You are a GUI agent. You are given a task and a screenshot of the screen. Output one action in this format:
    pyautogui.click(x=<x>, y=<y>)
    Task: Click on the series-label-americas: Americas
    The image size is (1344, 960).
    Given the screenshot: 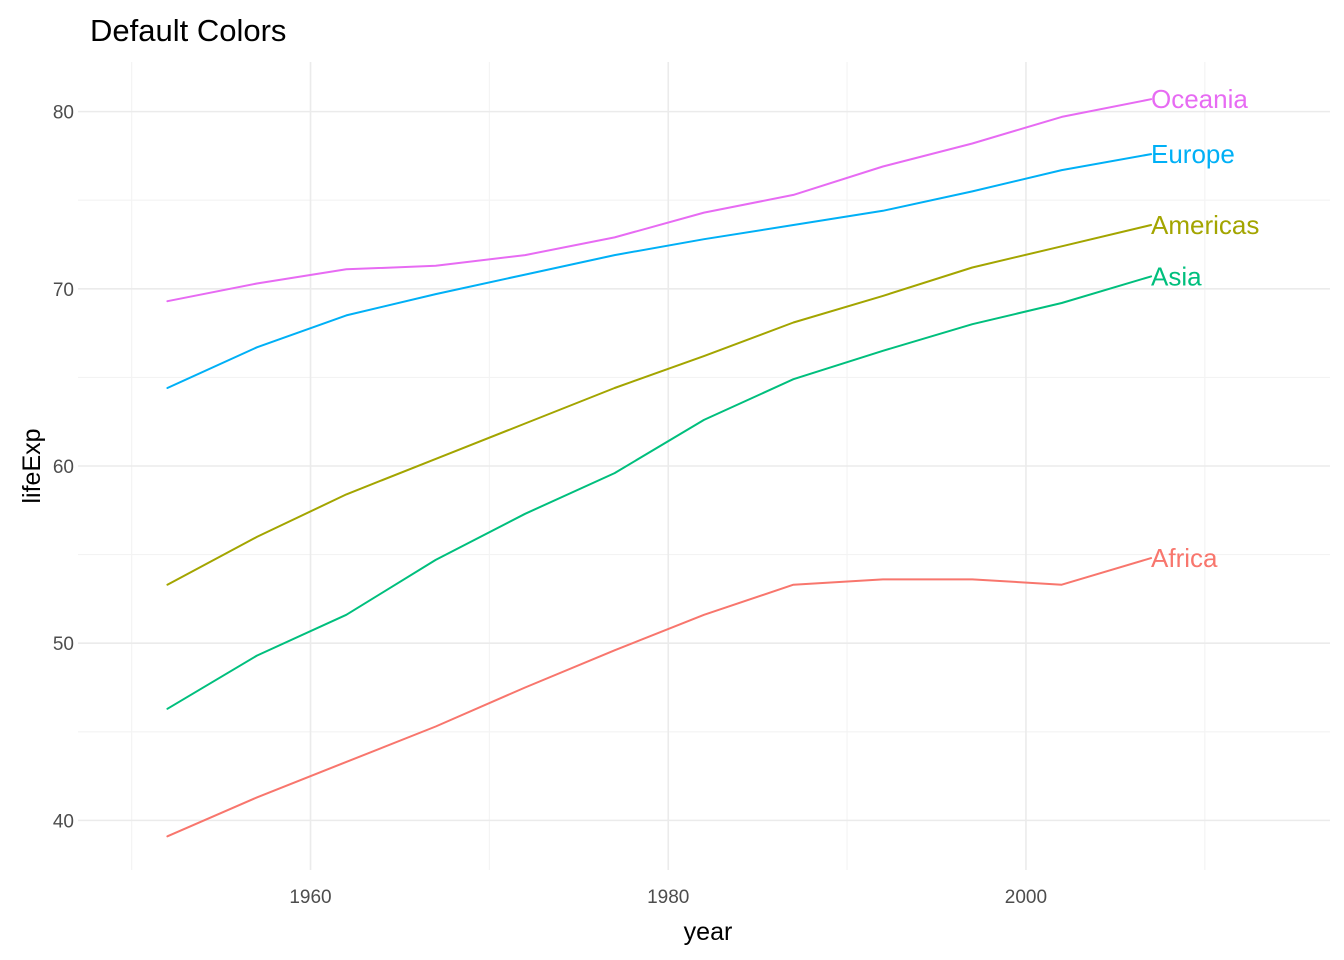 What is the action you would take?
    pyautogui.click(x=1205, y=225)
    